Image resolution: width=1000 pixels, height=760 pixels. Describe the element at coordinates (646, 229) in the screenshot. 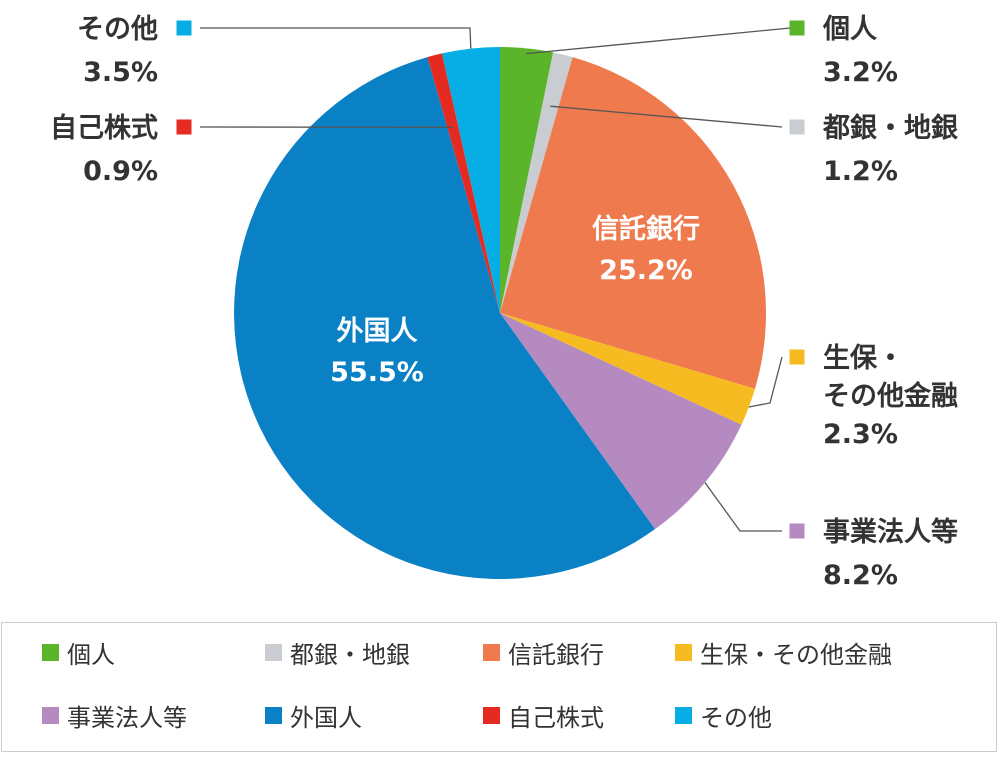

I see `inner-label-name-shintaku-ginko: 信託銀行` at that location.